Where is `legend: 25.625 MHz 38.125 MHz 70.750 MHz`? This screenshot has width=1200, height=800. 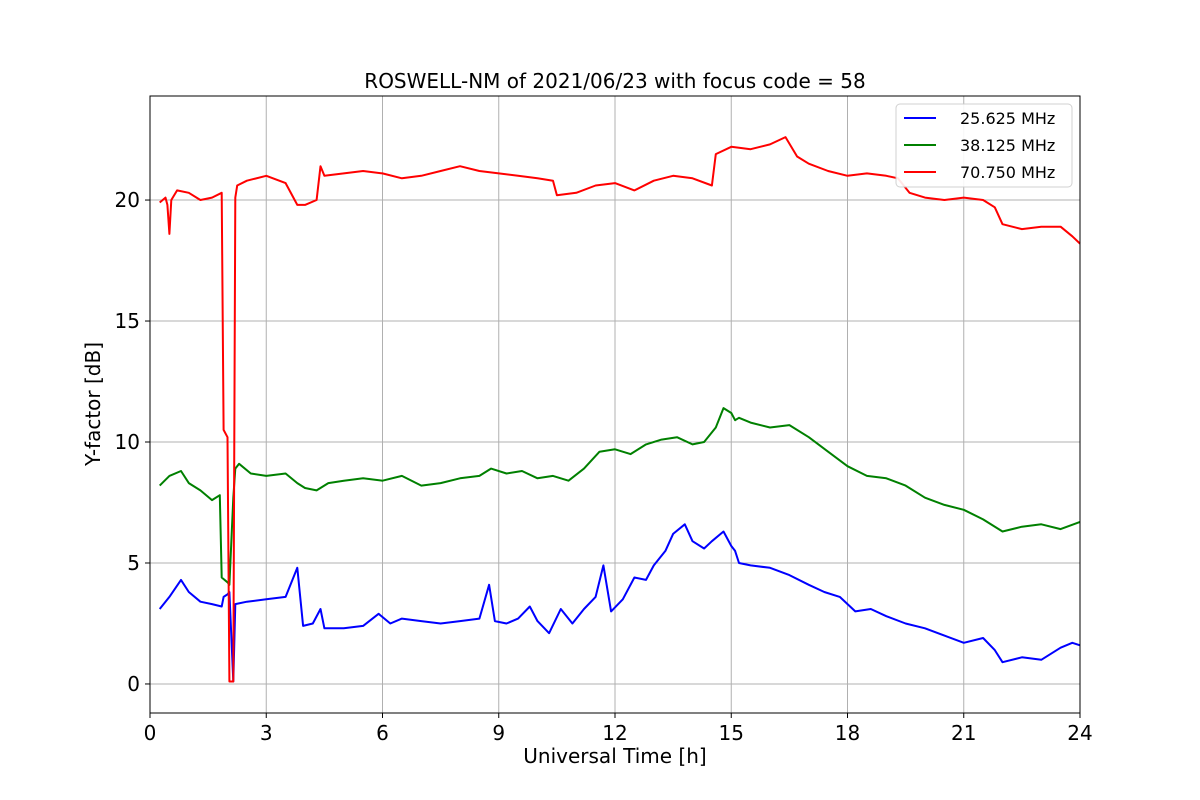 legend: 25.625 MHz 38.125 MHz 70.750 MHz is located at coordinates (984, 145).